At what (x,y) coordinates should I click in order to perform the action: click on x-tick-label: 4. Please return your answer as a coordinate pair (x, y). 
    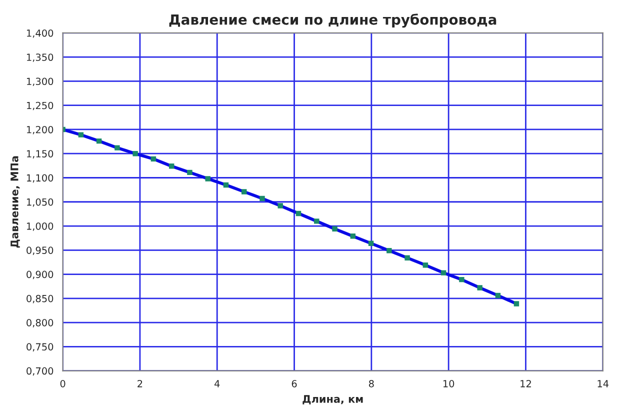
    Looking at the image, I should click on (217, 384).